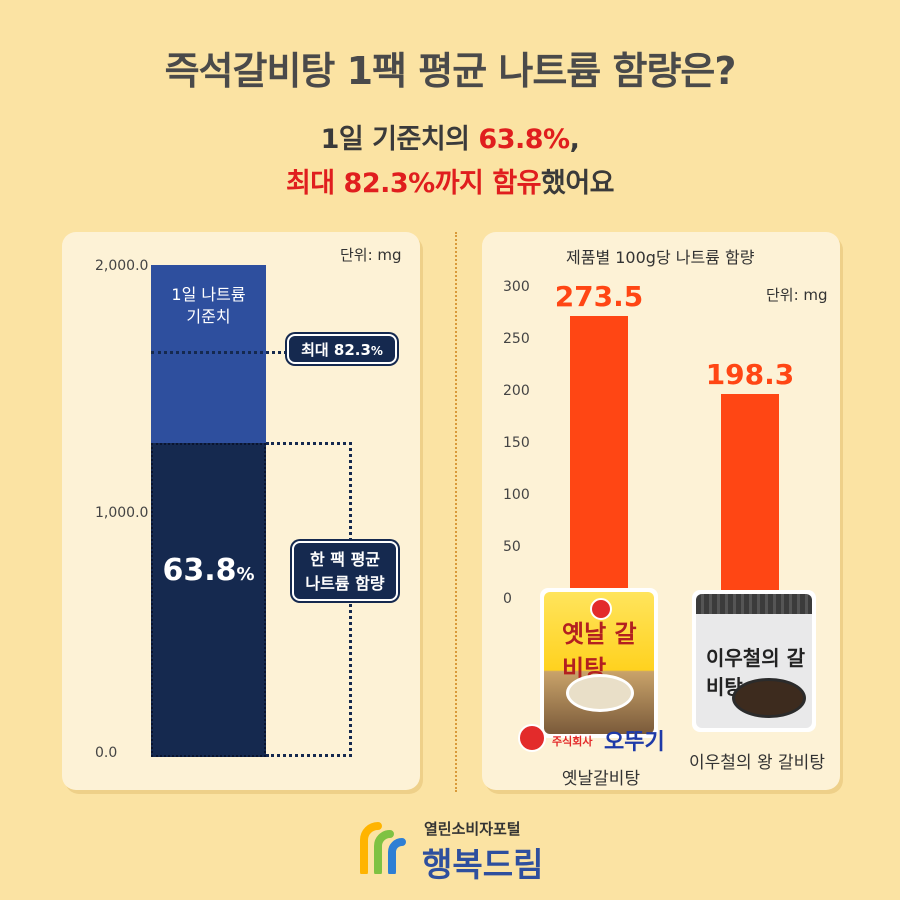 This screenshot has height=900, width=900. I want to click on average-sodium-bar, so click(208, 600).